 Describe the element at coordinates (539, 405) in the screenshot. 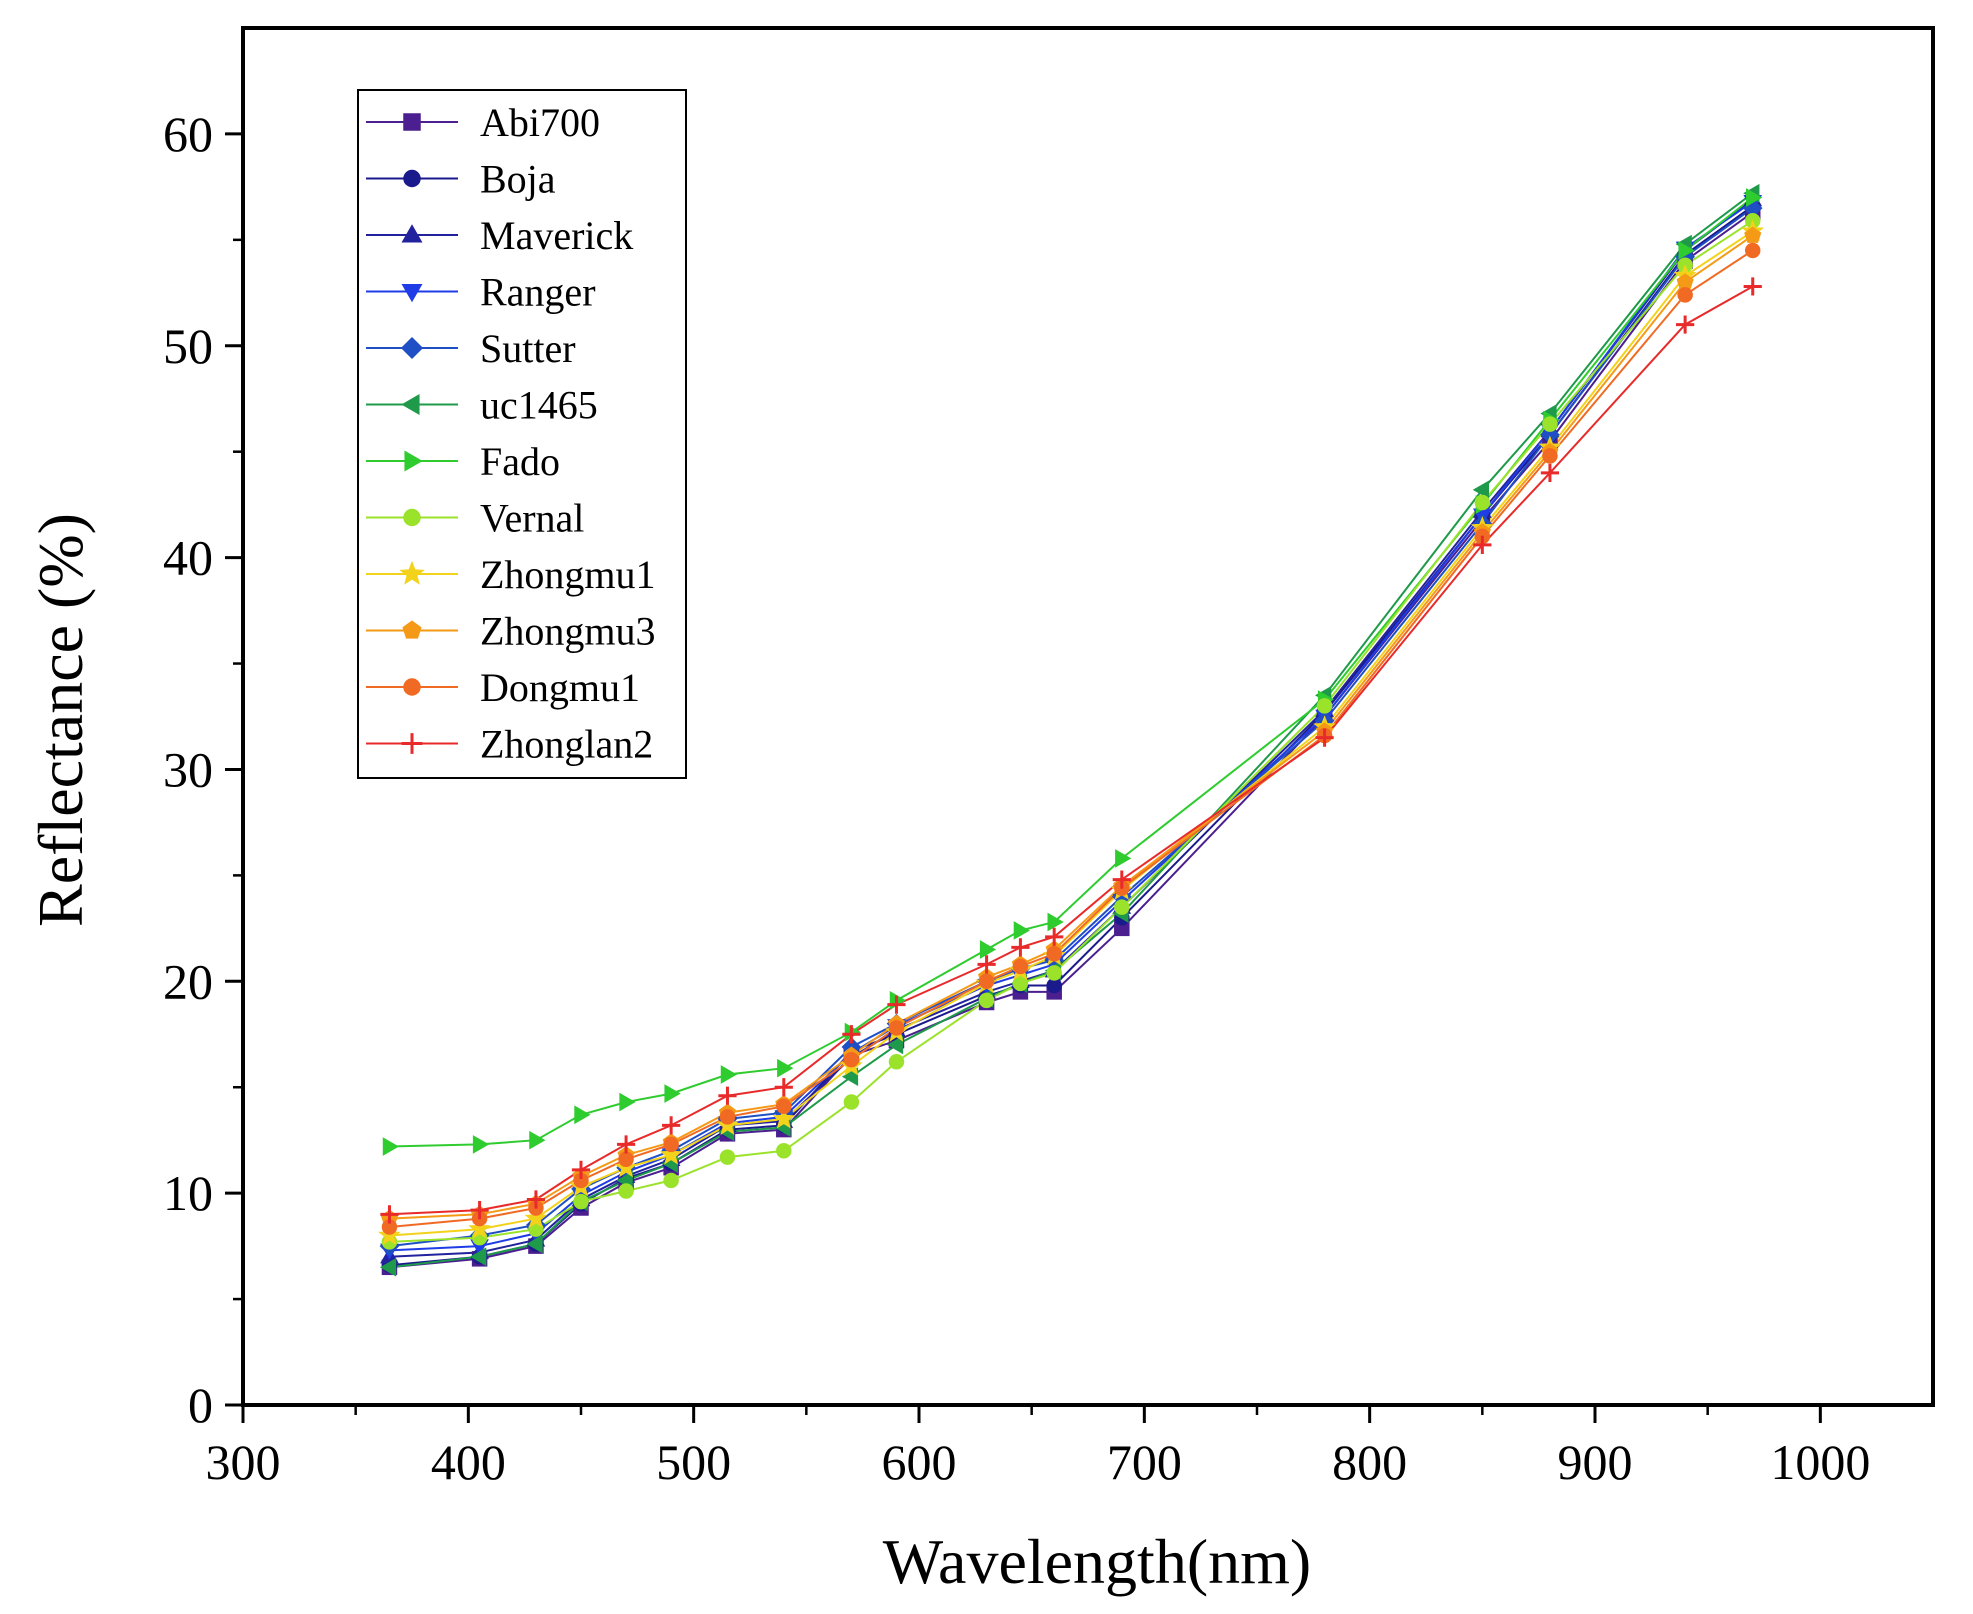

I see `legend-label-uc1465: uc1465` at that location.